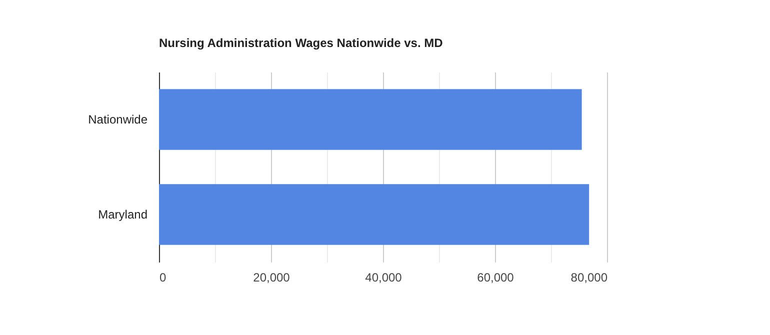  Describe the element at coordinates (123, 215) in the screenshot. I see `y-tick-label: Maryland` at that location.